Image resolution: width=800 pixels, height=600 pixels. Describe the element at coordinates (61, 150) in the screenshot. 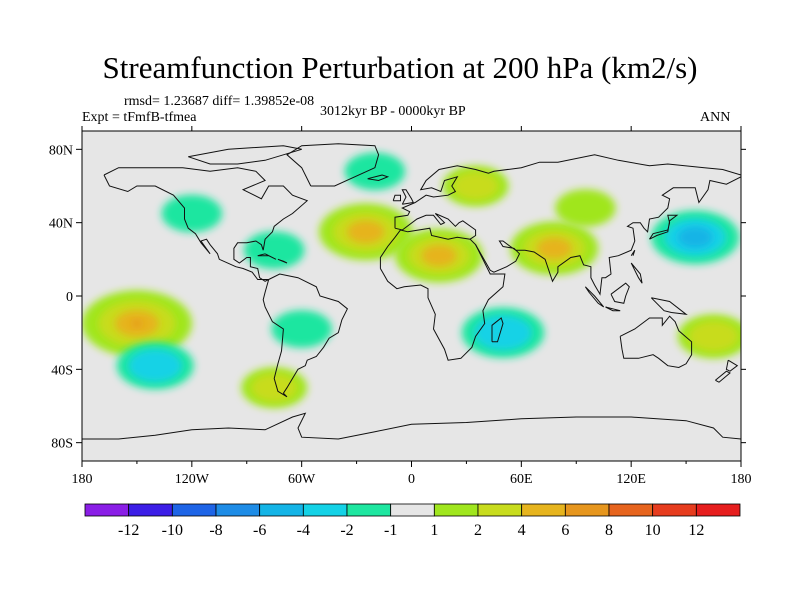

I see `y-tick-label: 80N` at that location.